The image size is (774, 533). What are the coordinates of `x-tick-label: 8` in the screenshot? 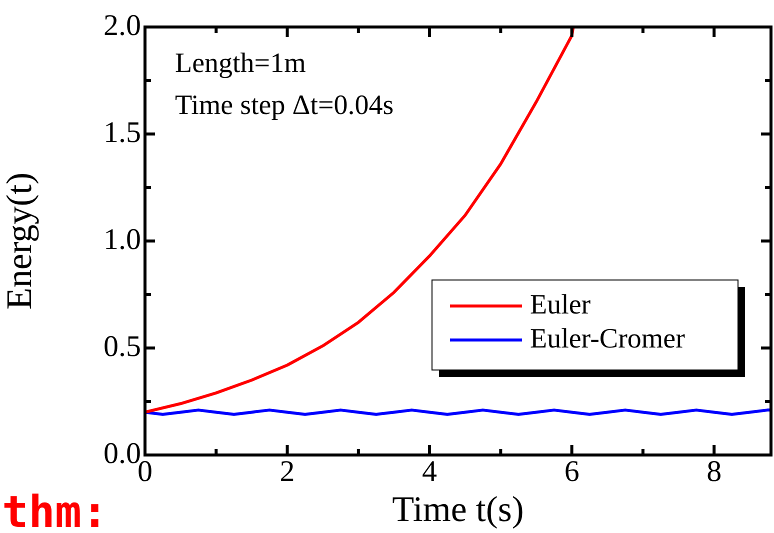 It's located at (714, 471).